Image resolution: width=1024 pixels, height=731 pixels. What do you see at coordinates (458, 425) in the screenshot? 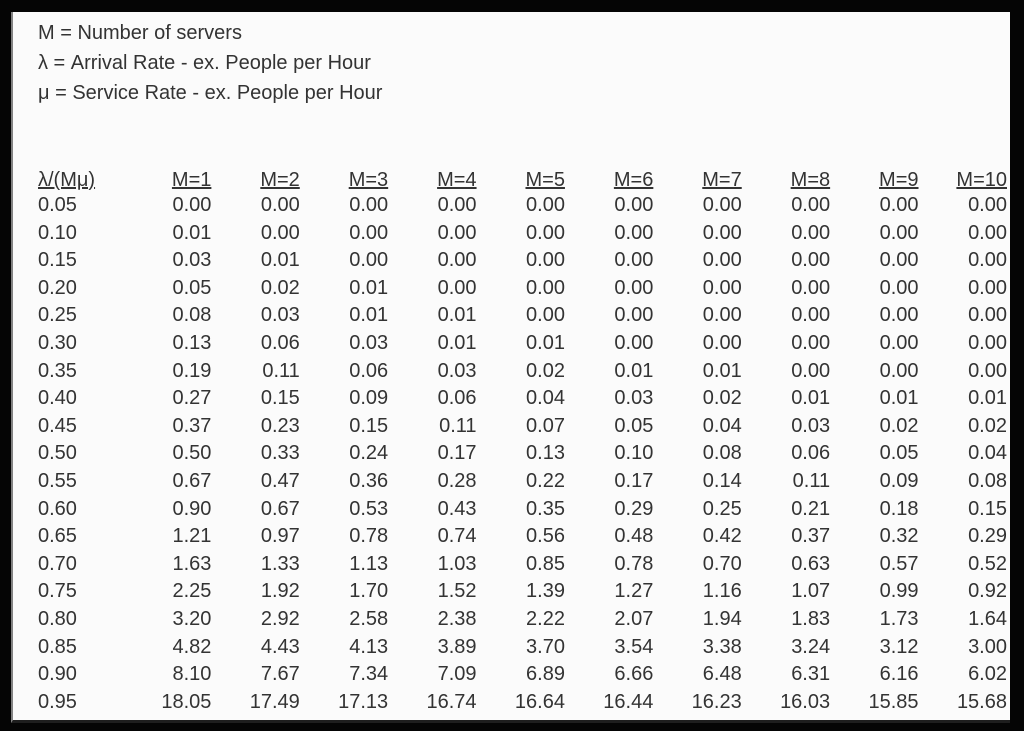
I see `value-cell: 0.11` at bounding box center [458, 425].